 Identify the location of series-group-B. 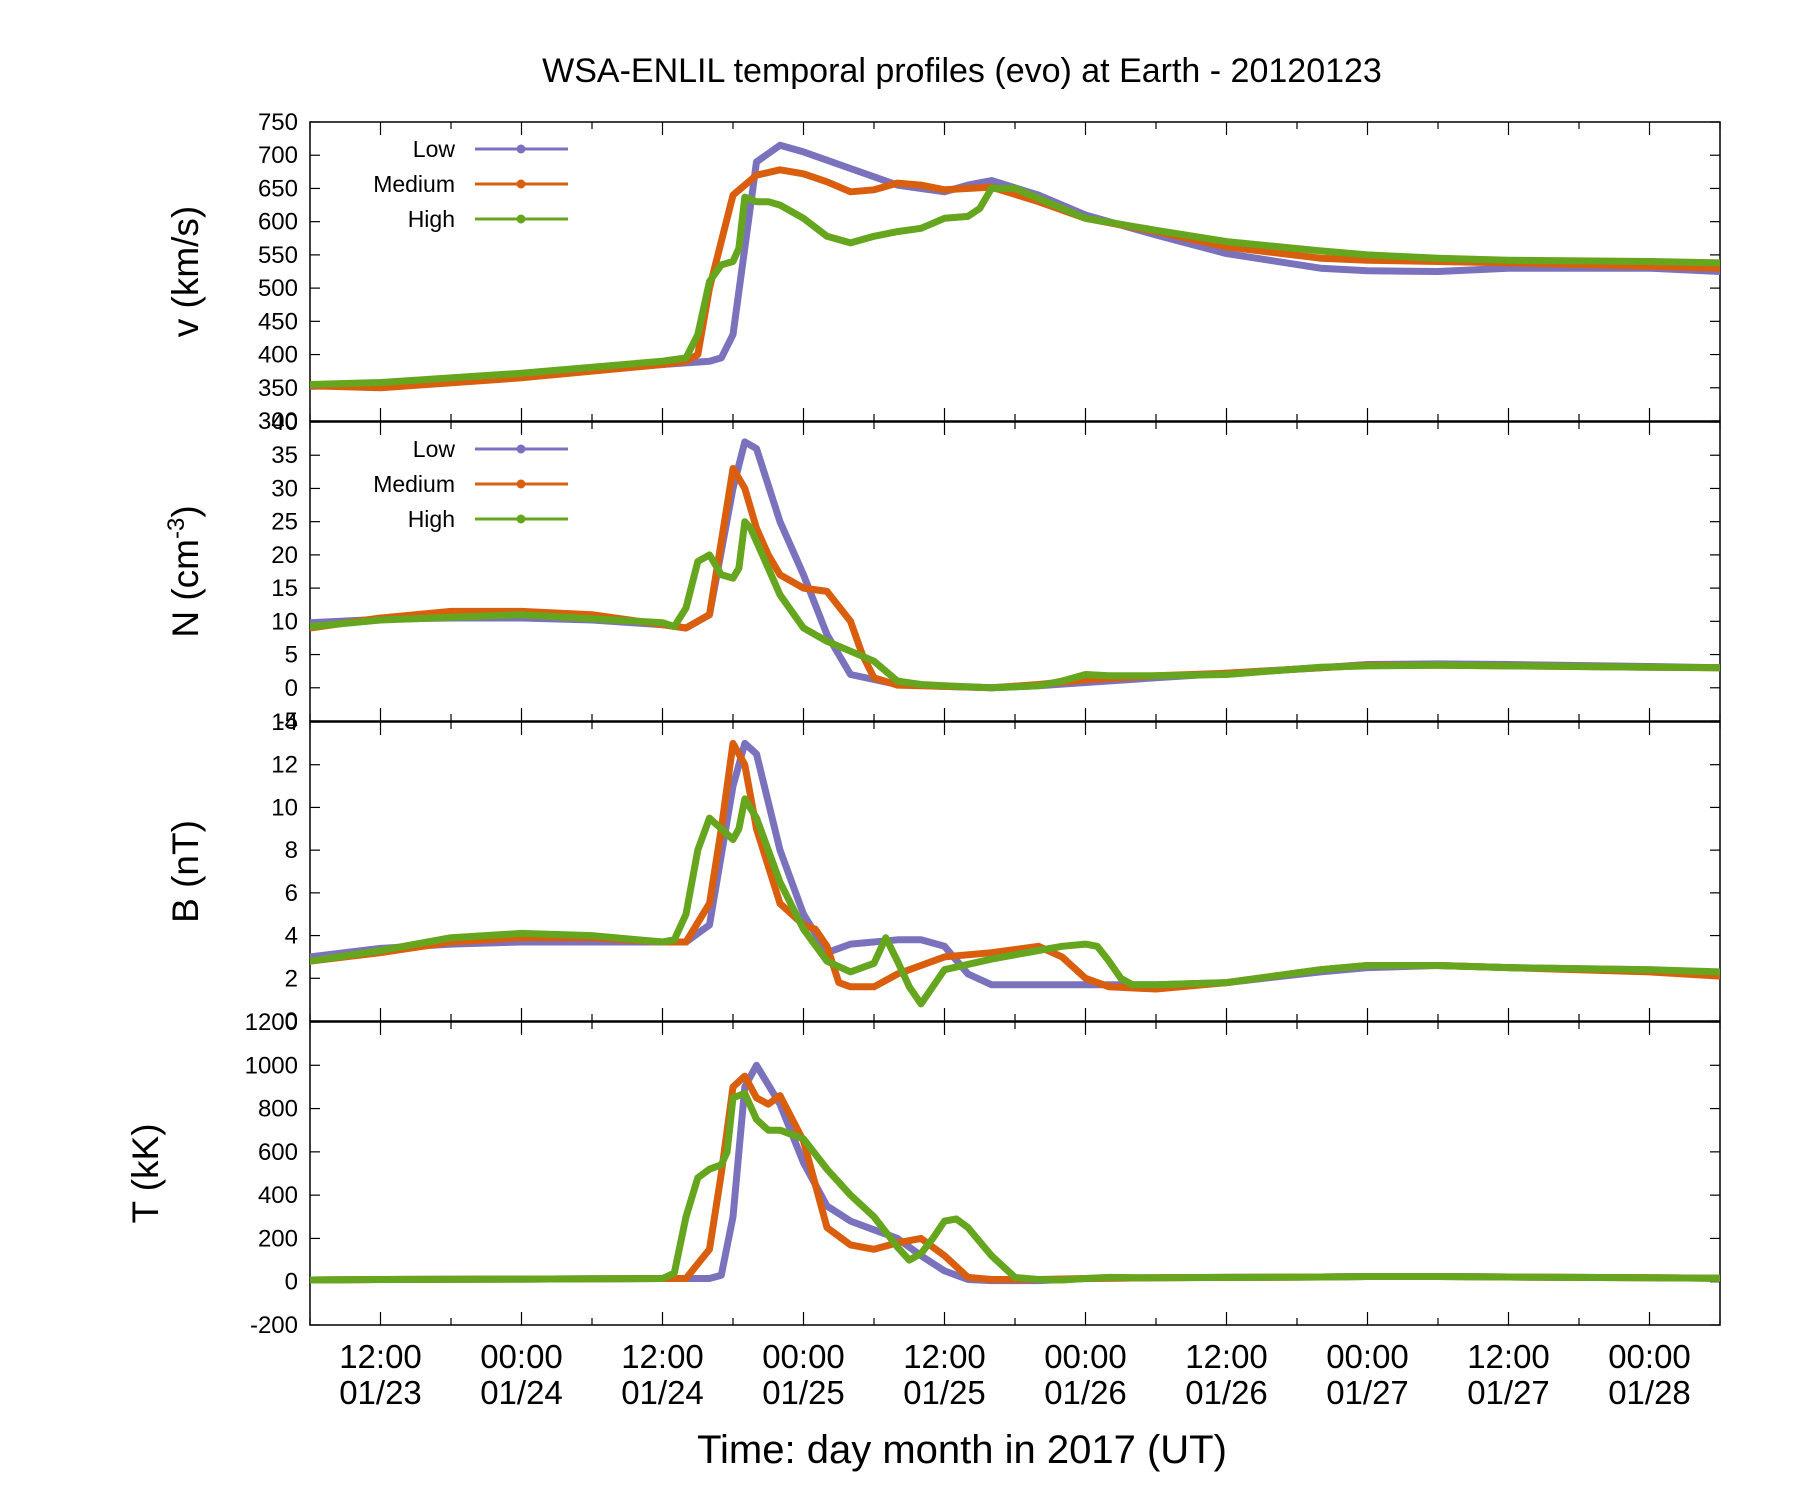
(1015, 873).